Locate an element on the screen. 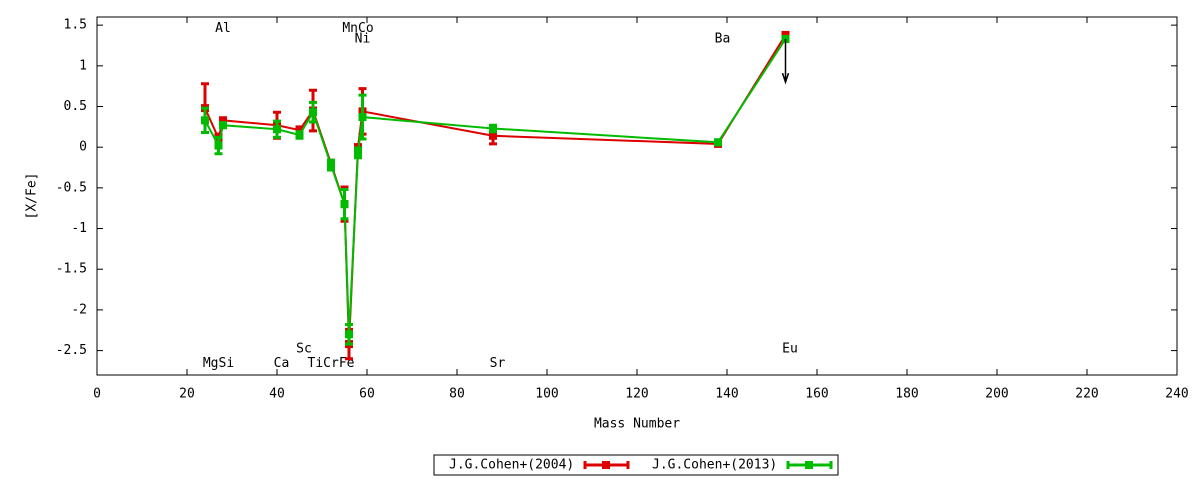  x-tick-label: 100 is located at coordinates (546, 394).